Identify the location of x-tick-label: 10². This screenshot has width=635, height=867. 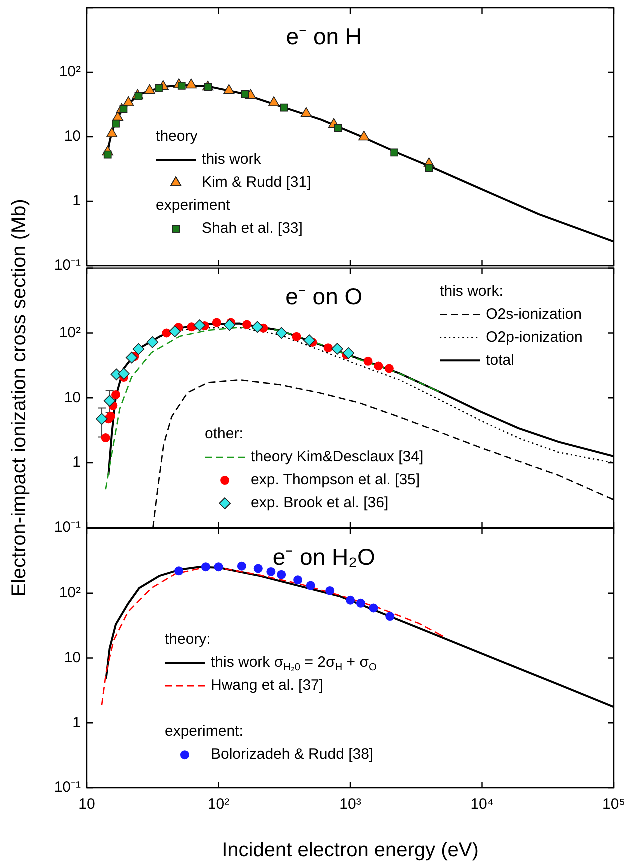
(219, 805).